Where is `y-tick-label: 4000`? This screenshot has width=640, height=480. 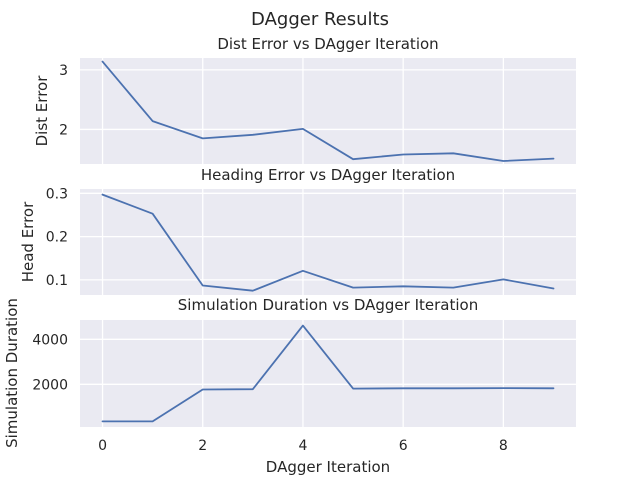 y-tick-label: 4000 is located at coordinates (50, 340).